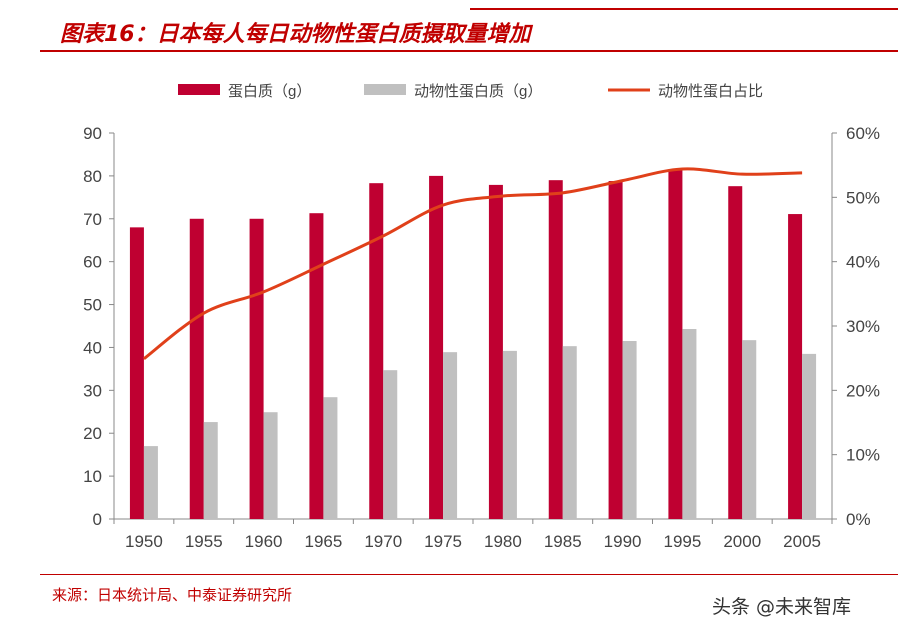  I want to click on x-tick-label: 1990, so click(623, 541).